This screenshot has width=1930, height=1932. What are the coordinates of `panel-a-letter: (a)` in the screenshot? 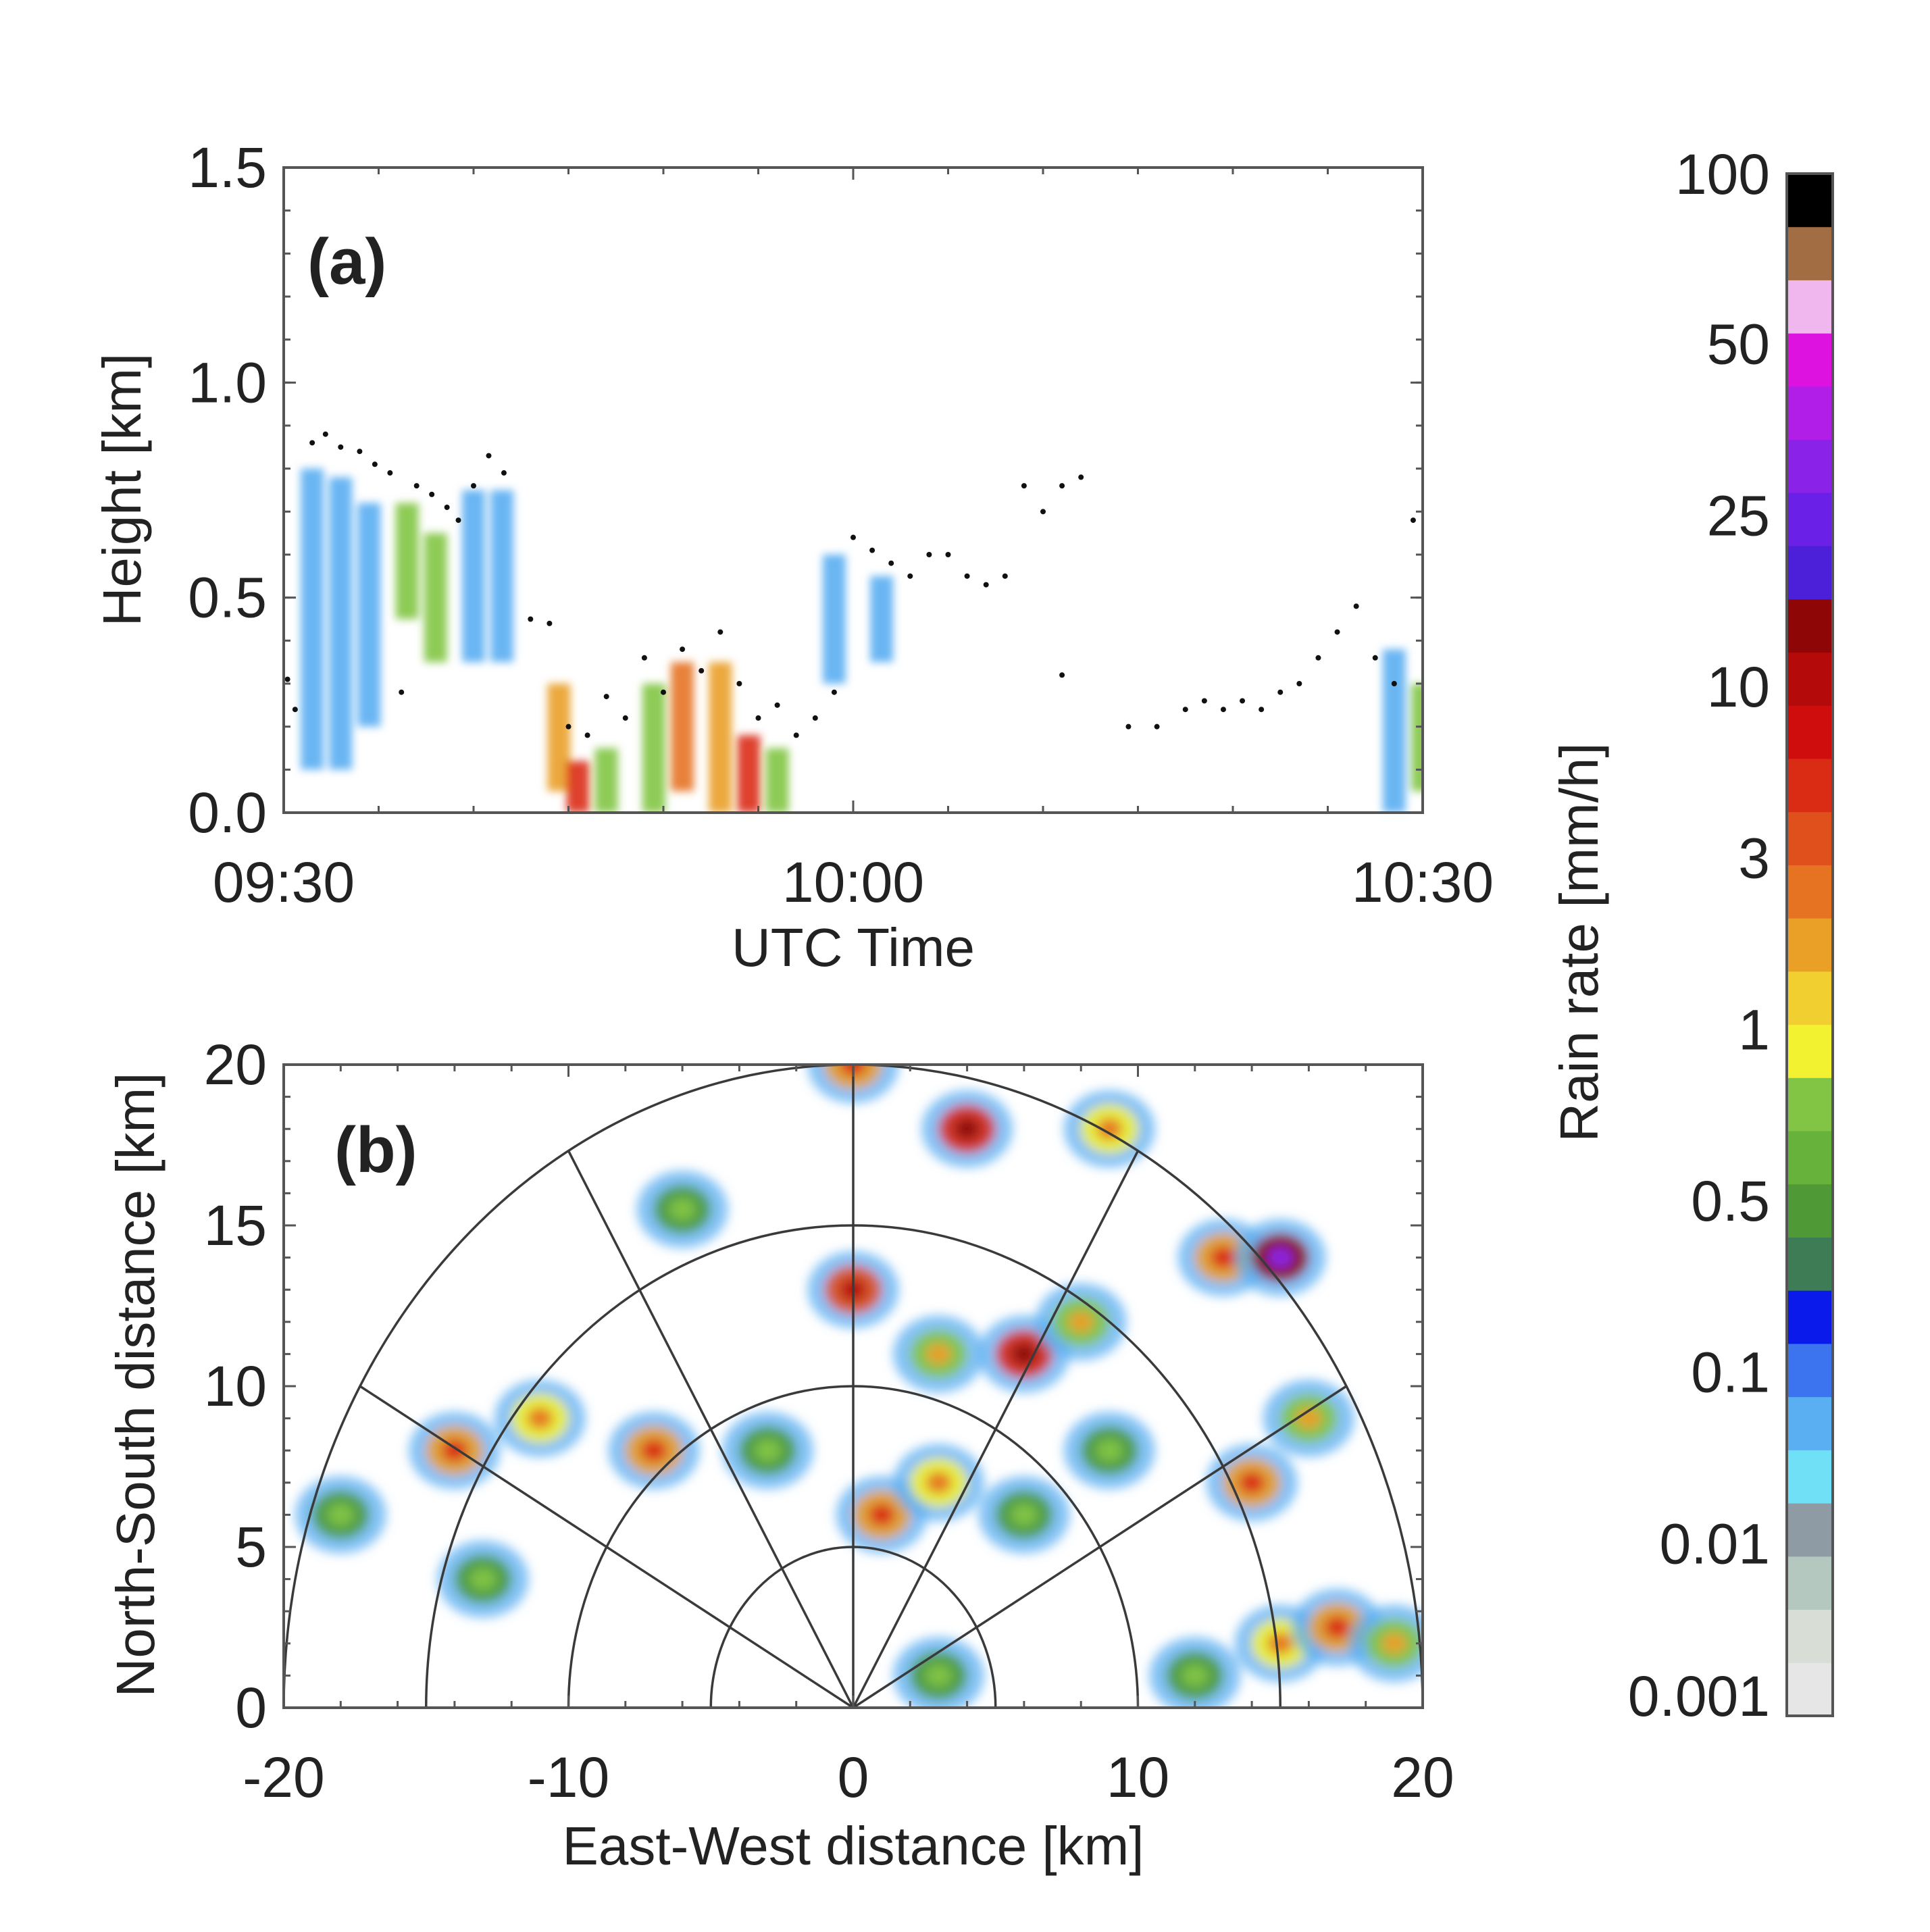 It's located at (346, 262).